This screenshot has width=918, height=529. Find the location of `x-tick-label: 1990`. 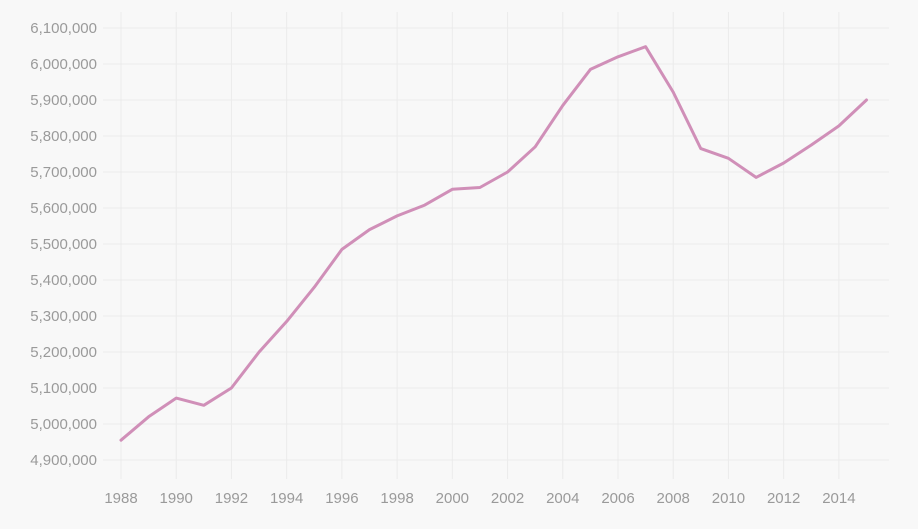

x-tick-label: 1990 is located at coordinates (176, 498).